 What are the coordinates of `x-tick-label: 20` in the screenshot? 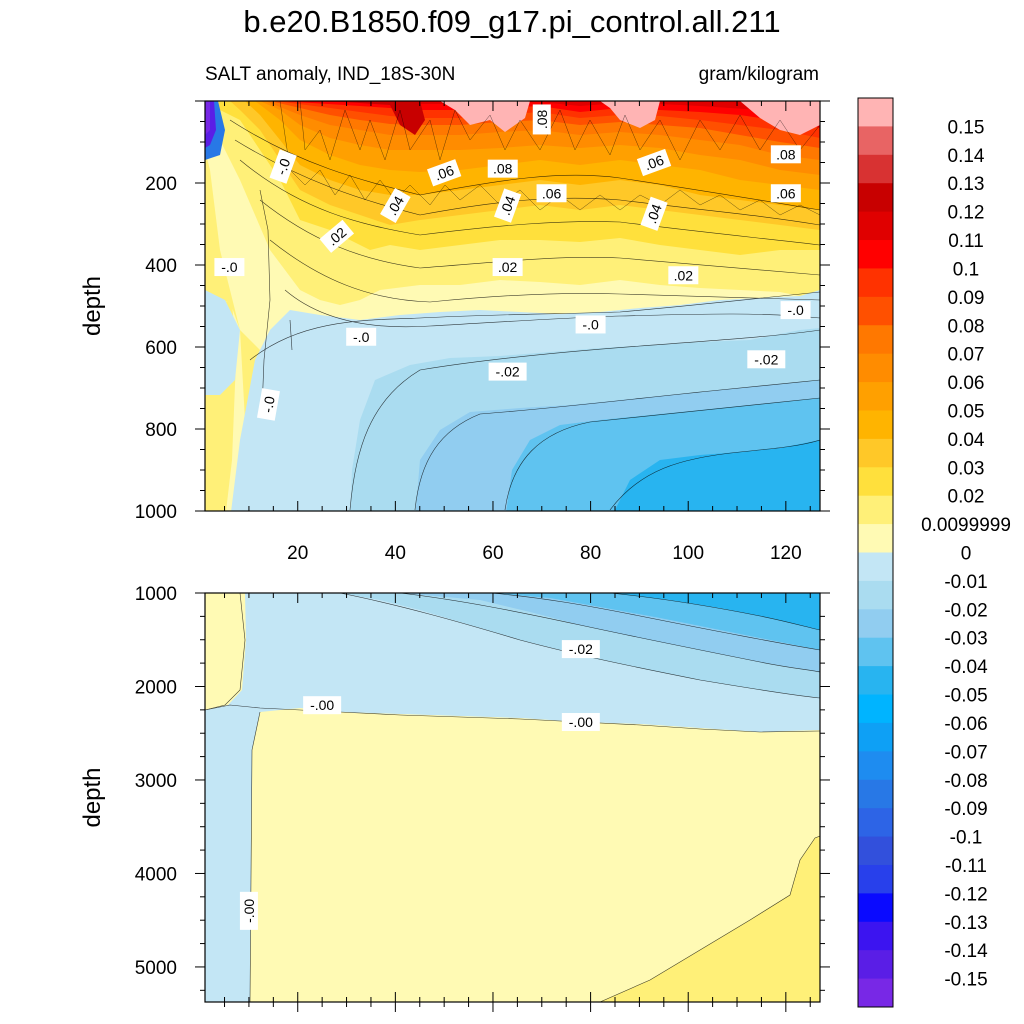 It's located at (297, 553).